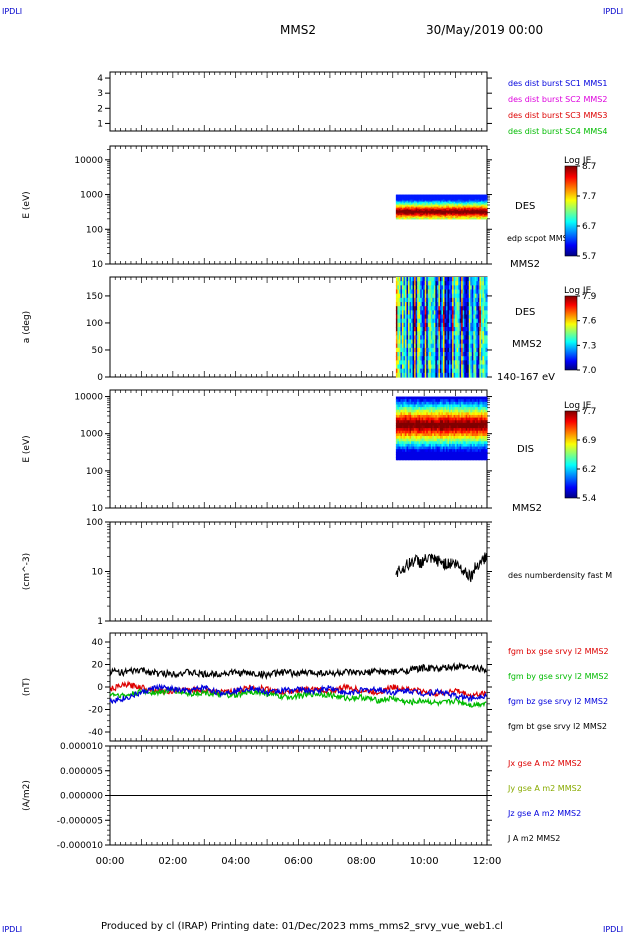 This screenshot has width=630, height=934. I want to click on spacecraft-title: MMS2, so click(298, 30).